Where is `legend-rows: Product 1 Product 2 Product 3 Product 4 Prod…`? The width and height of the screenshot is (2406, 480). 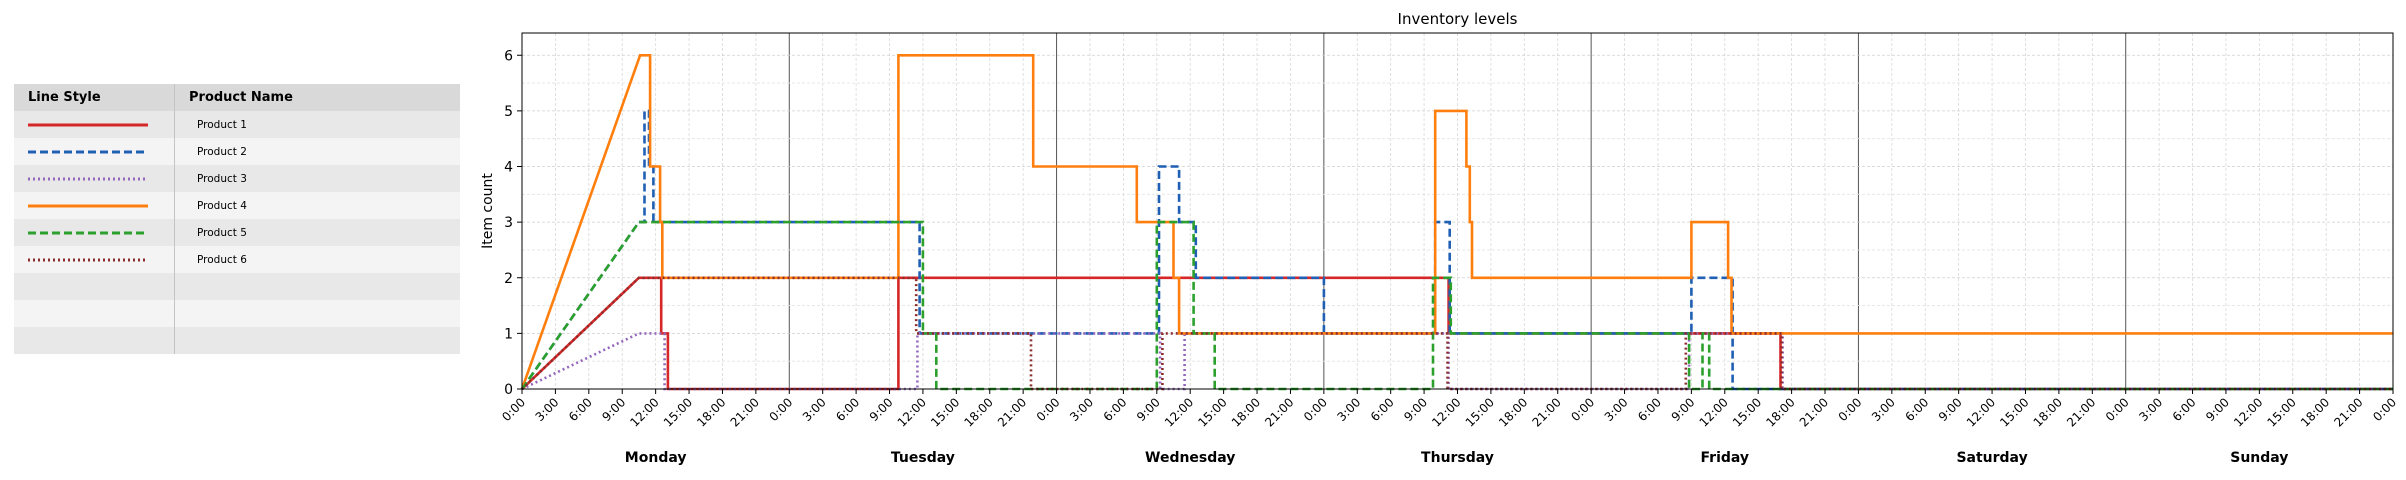
legend-rows: Product 1 Product 2 Product 3 Product 4 Prod… is located at coordinates (237, 232).